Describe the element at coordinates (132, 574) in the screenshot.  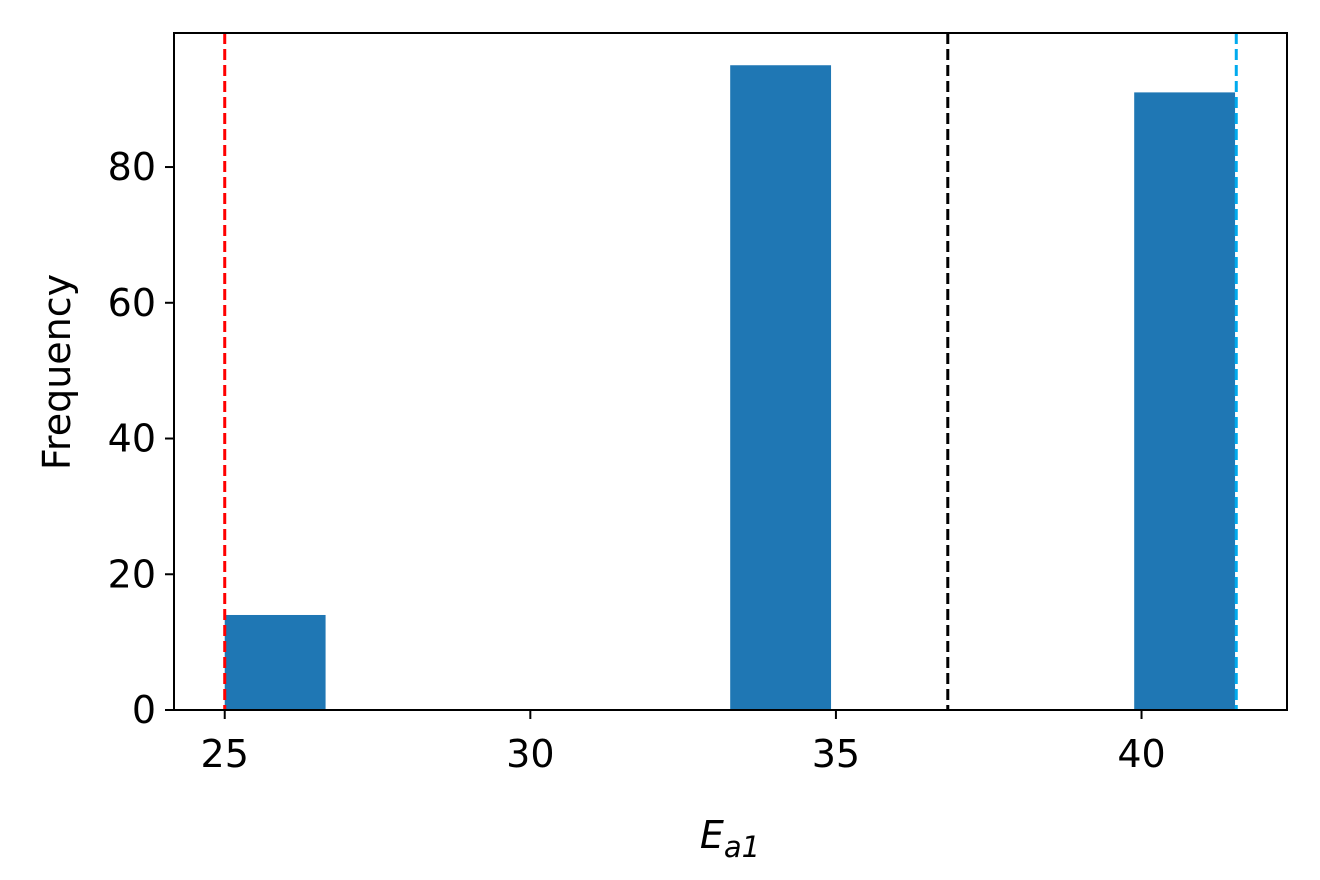
I see `y-tick-label: 20` at that location.